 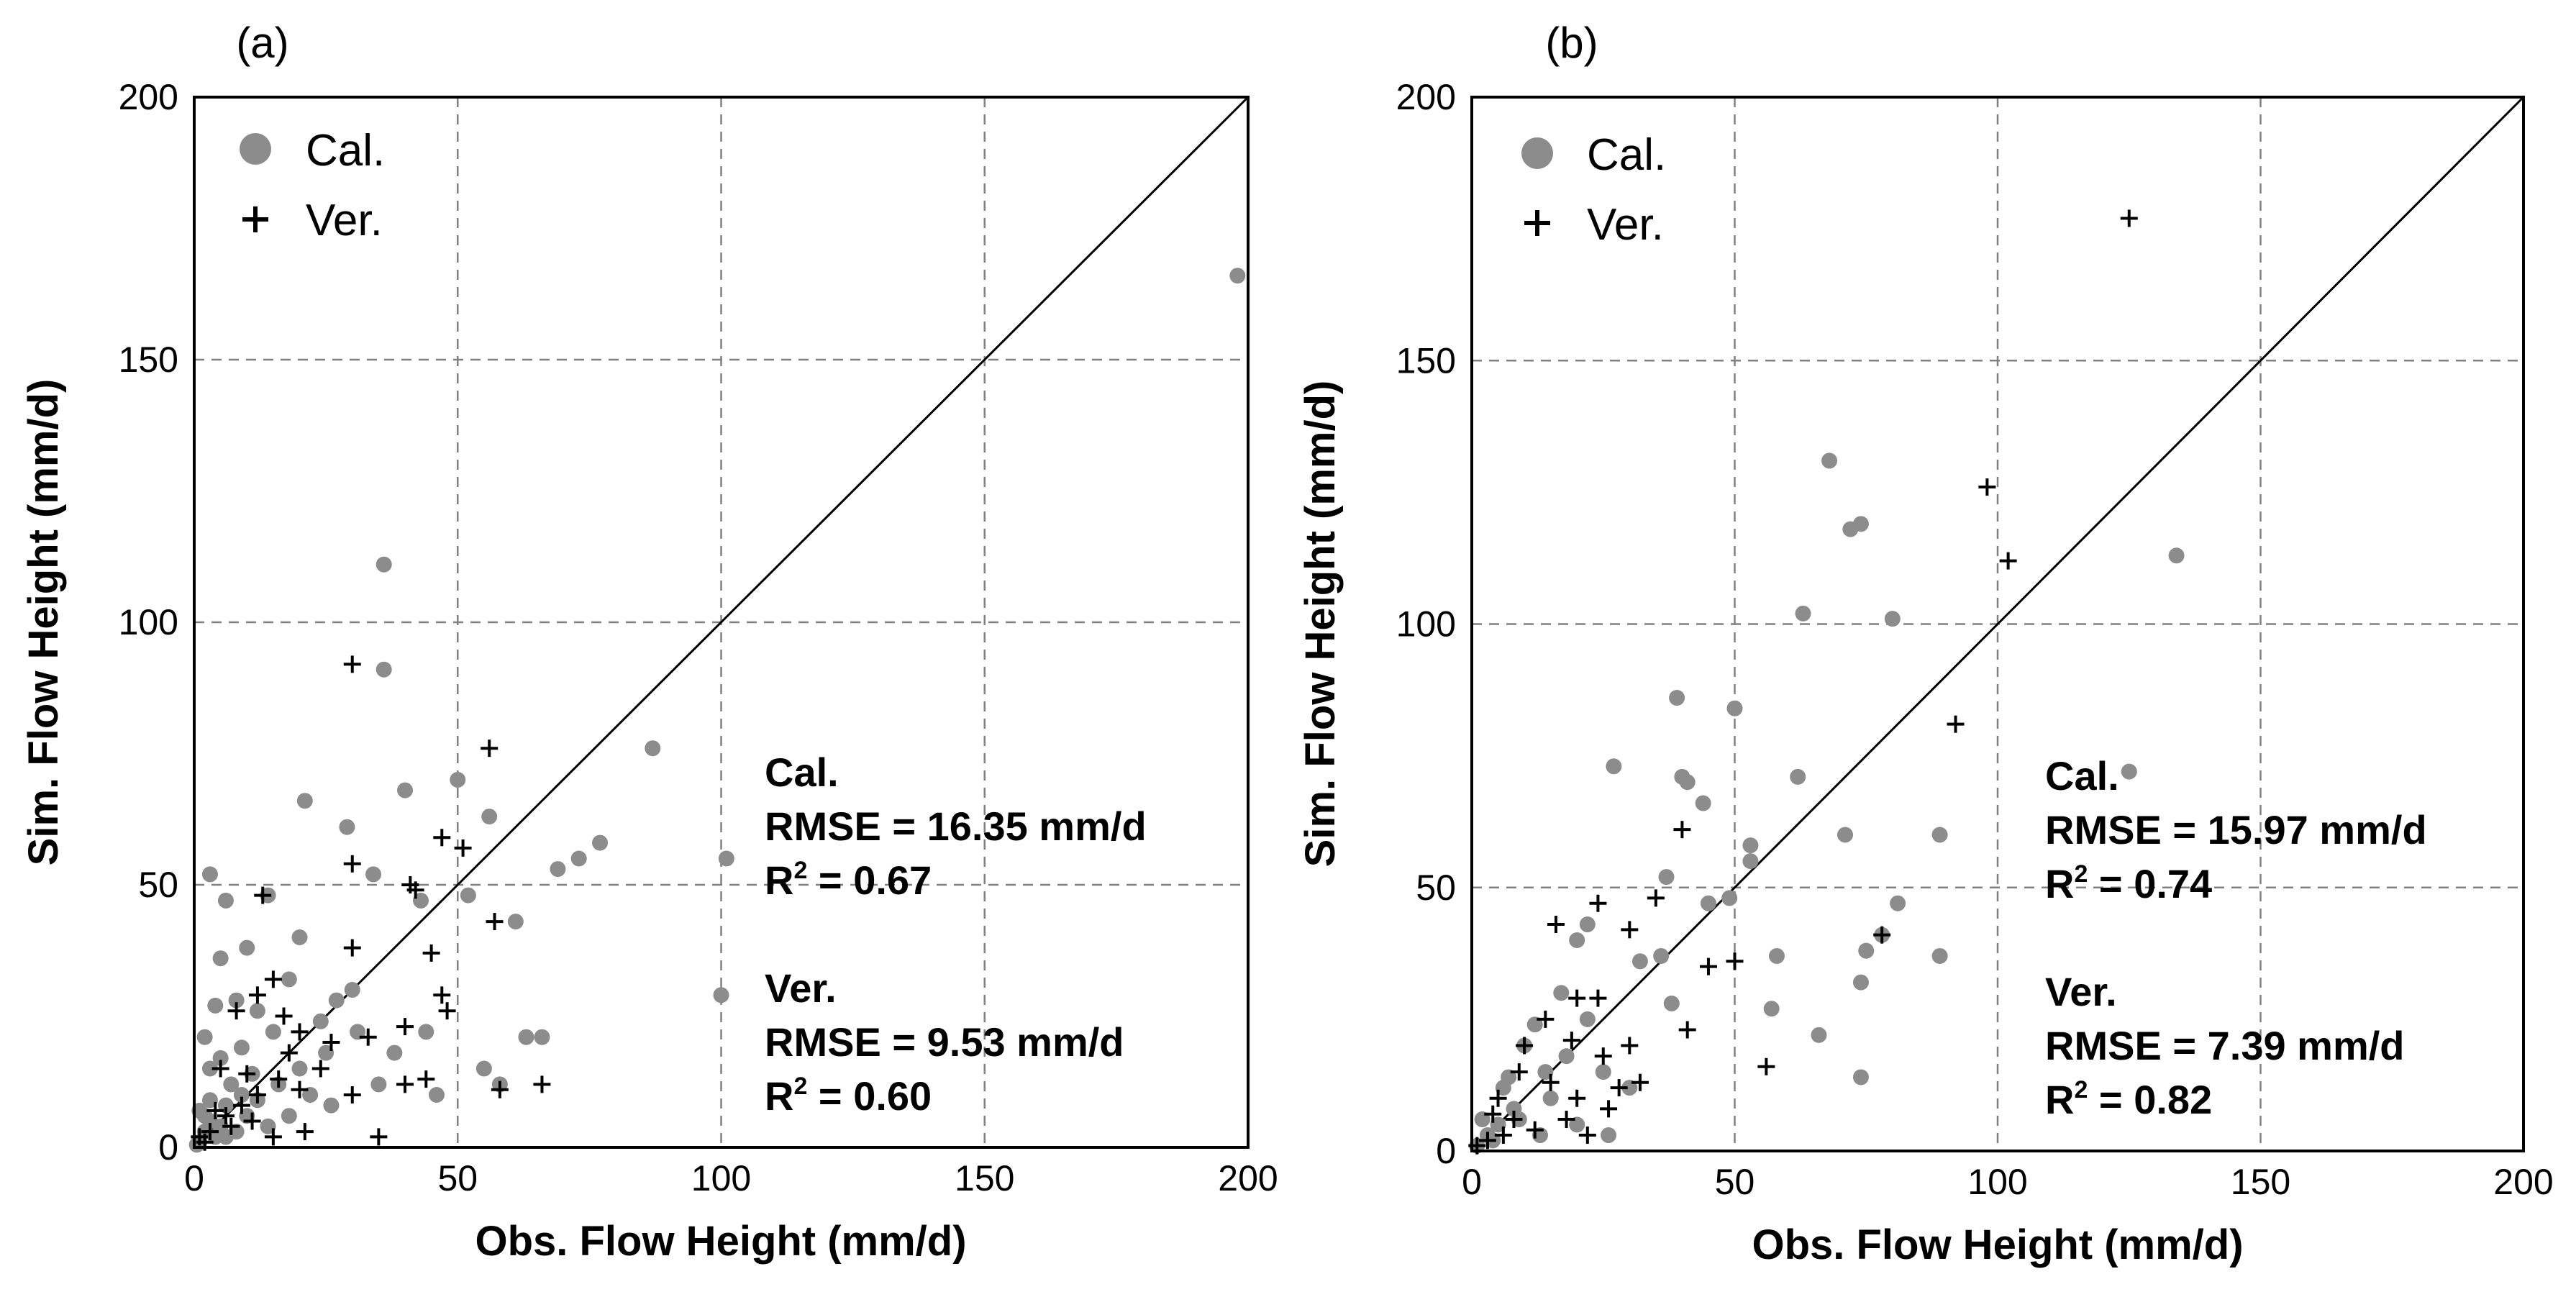 What do you see at coordinates (457, 1178) in the screenshot?
I see `x-tick-label: 50` at bounding box center [457, 1178].